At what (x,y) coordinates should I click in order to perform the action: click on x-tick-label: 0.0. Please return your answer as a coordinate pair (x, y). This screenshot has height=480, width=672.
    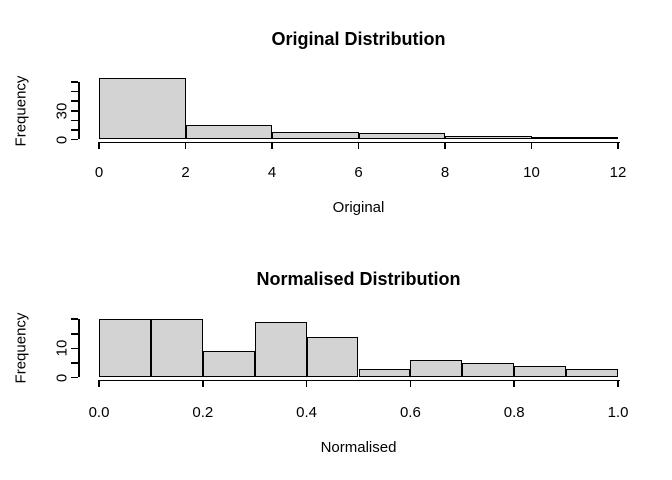
    Looking at the image, I should click on (99, 412).